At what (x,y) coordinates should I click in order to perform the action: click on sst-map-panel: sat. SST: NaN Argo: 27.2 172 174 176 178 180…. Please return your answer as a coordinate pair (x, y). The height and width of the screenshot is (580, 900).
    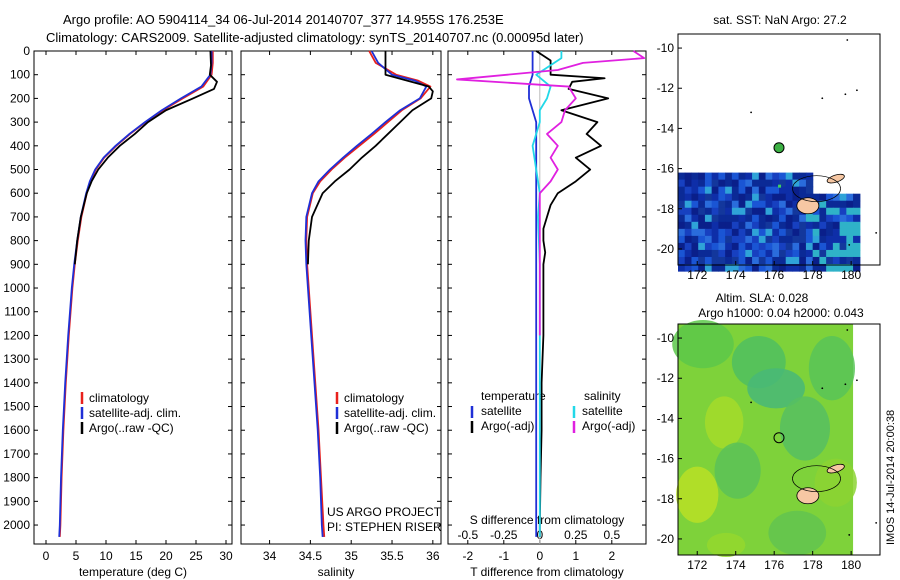
    Looking at the image, I should click on (769, 147).